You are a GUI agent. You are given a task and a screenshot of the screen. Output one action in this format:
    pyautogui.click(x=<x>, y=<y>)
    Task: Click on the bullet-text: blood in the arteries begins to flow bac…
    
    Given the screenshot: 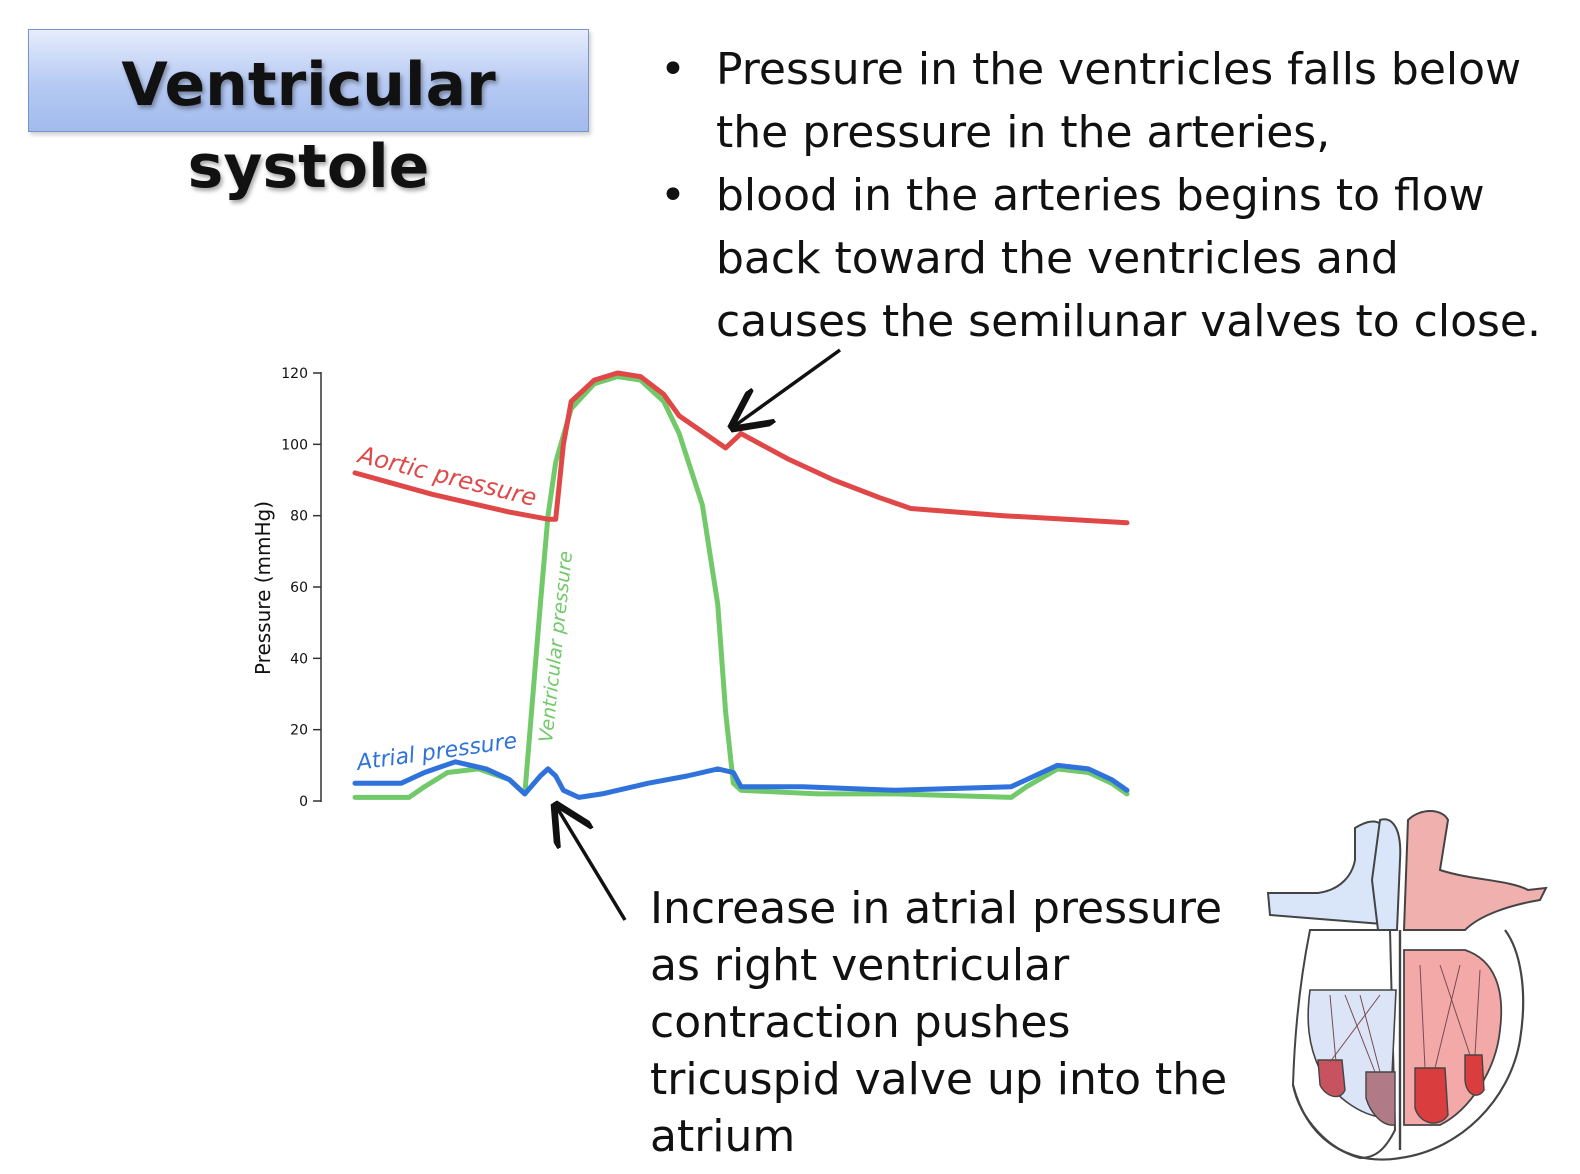 What is the action you would take?
    pyautogui.click(x=1128, y=258)
    